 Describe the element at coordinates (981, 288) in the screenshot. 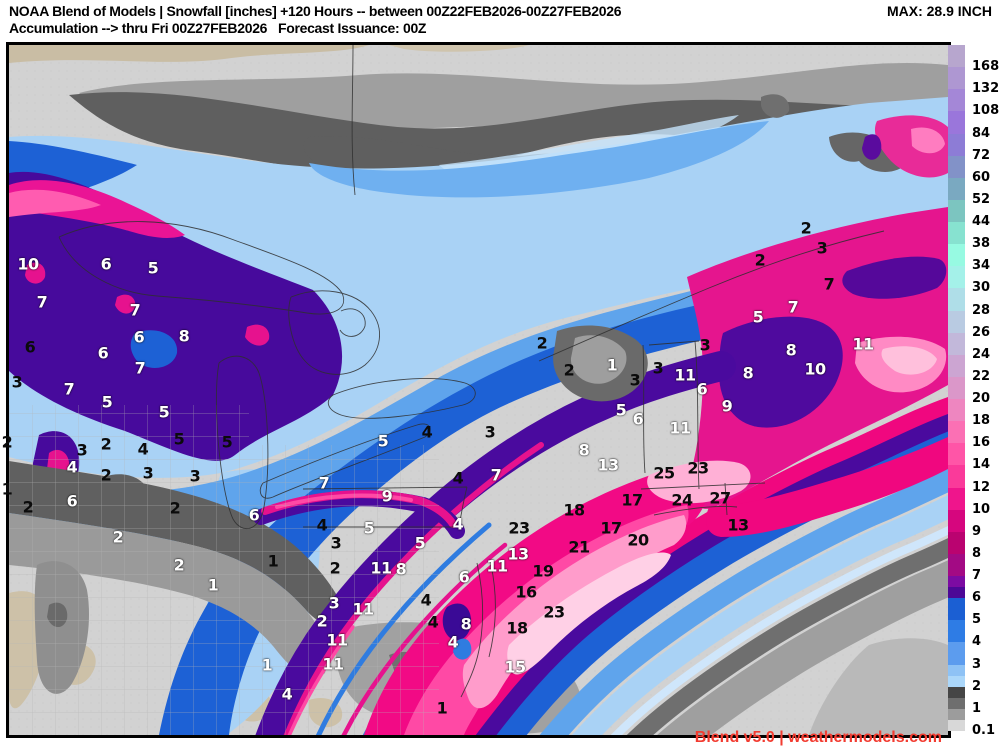

I see `legend-tick-label: 30` at that location.